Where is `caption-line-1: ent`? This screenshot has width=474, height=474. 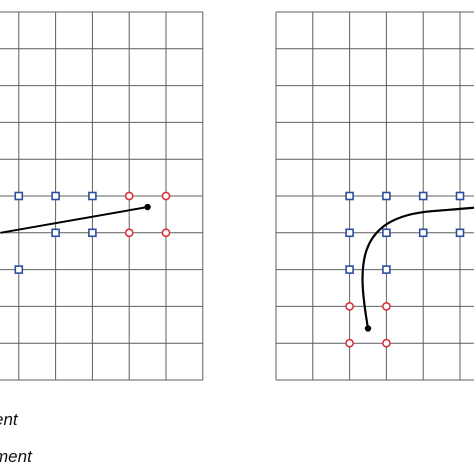
caption-line-1: ent is located at coordinates (9, 419).